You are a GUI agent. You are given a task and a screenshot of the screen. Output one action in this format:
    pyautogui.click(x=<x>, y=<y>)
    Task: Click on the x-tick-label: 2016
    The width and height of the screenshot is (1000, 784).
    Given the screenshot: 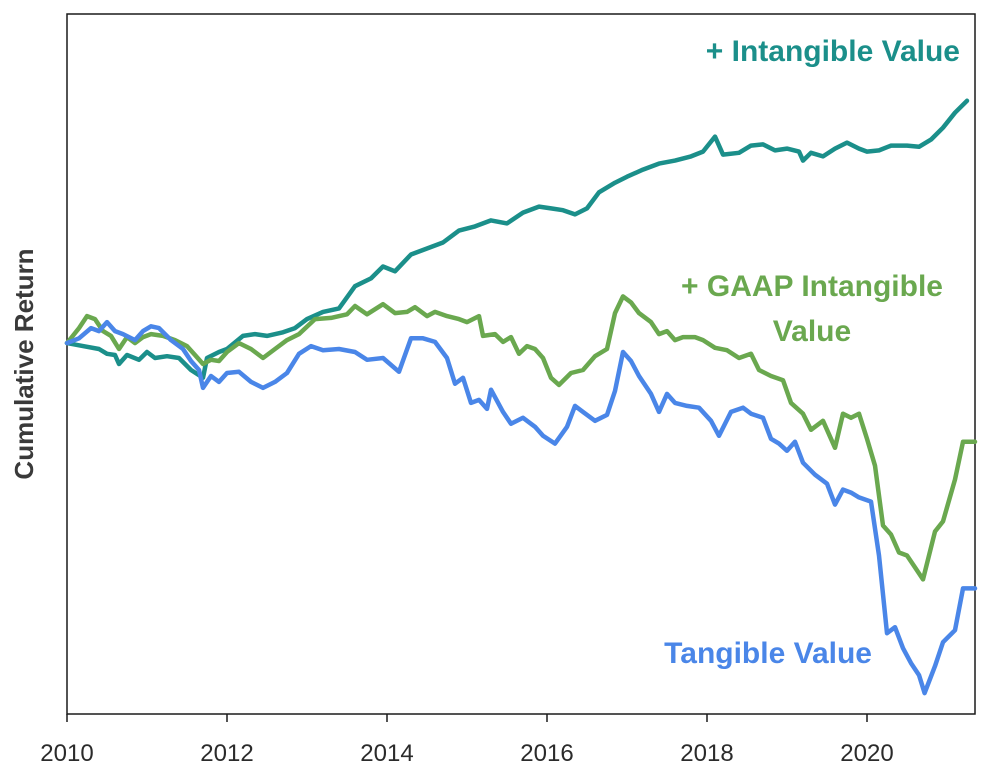 What is the action you would take?
    pyautogui.click(x=546, y=753)
    